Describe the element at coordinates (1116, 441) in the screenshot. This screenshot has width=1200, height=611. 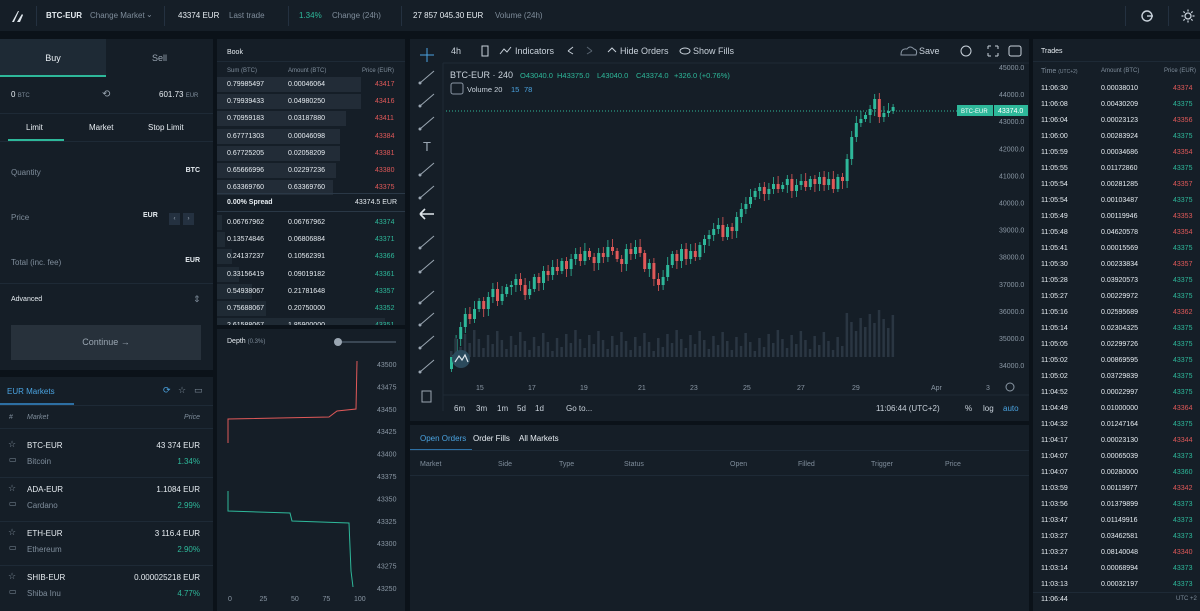
I see `trade-row: 11:04:17 0.00023130 43344` at that location.